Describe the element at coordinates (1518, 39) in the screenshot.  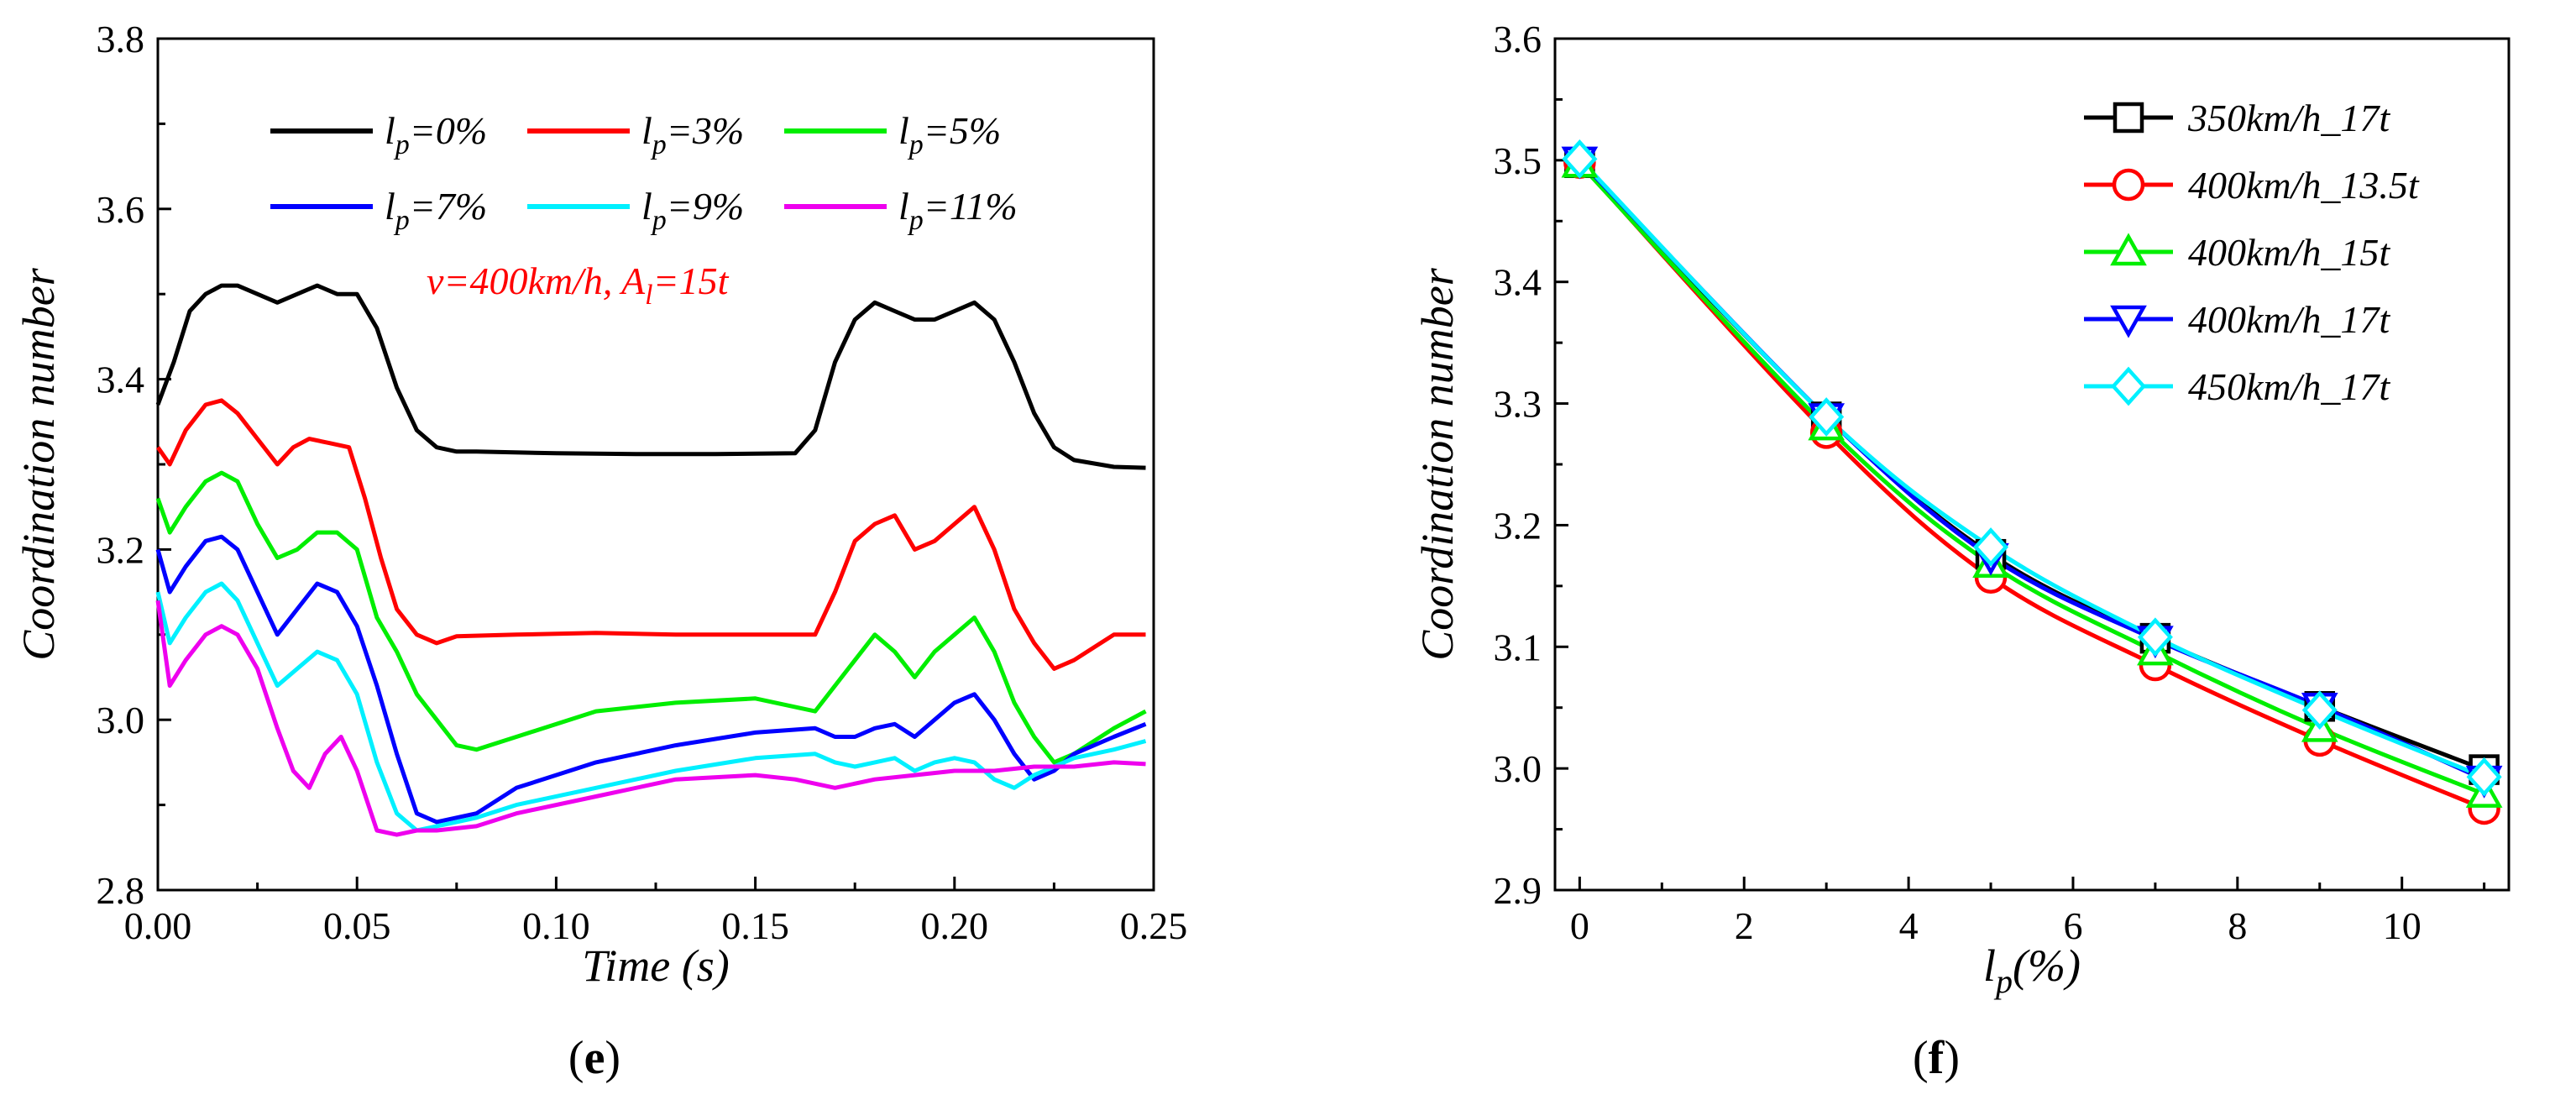
I see `y-tick-label-f: 3.6` at that location.